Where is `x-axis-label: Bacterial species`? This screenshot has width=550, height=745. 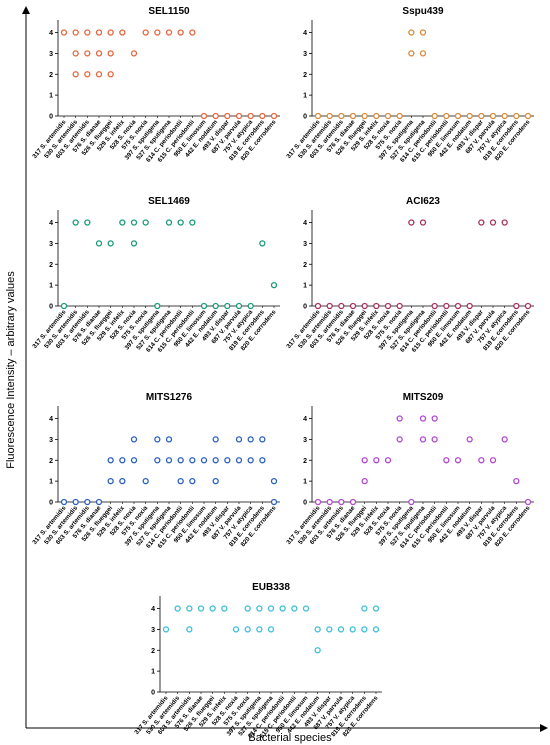
x-axis-label: Bacterial species is located at coordinates (290, 738).